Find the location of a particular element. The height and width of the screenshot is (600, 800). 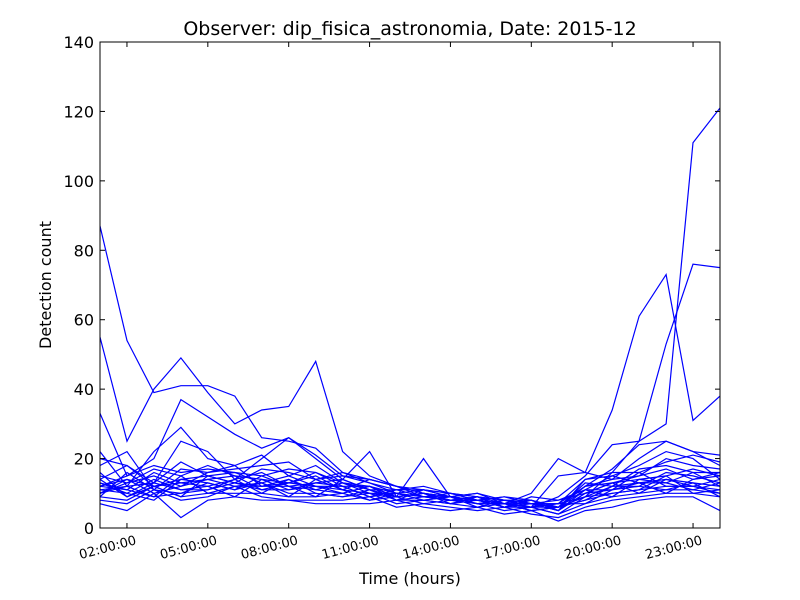

y-tick-label: 60 is located at coordinates (84, 320).